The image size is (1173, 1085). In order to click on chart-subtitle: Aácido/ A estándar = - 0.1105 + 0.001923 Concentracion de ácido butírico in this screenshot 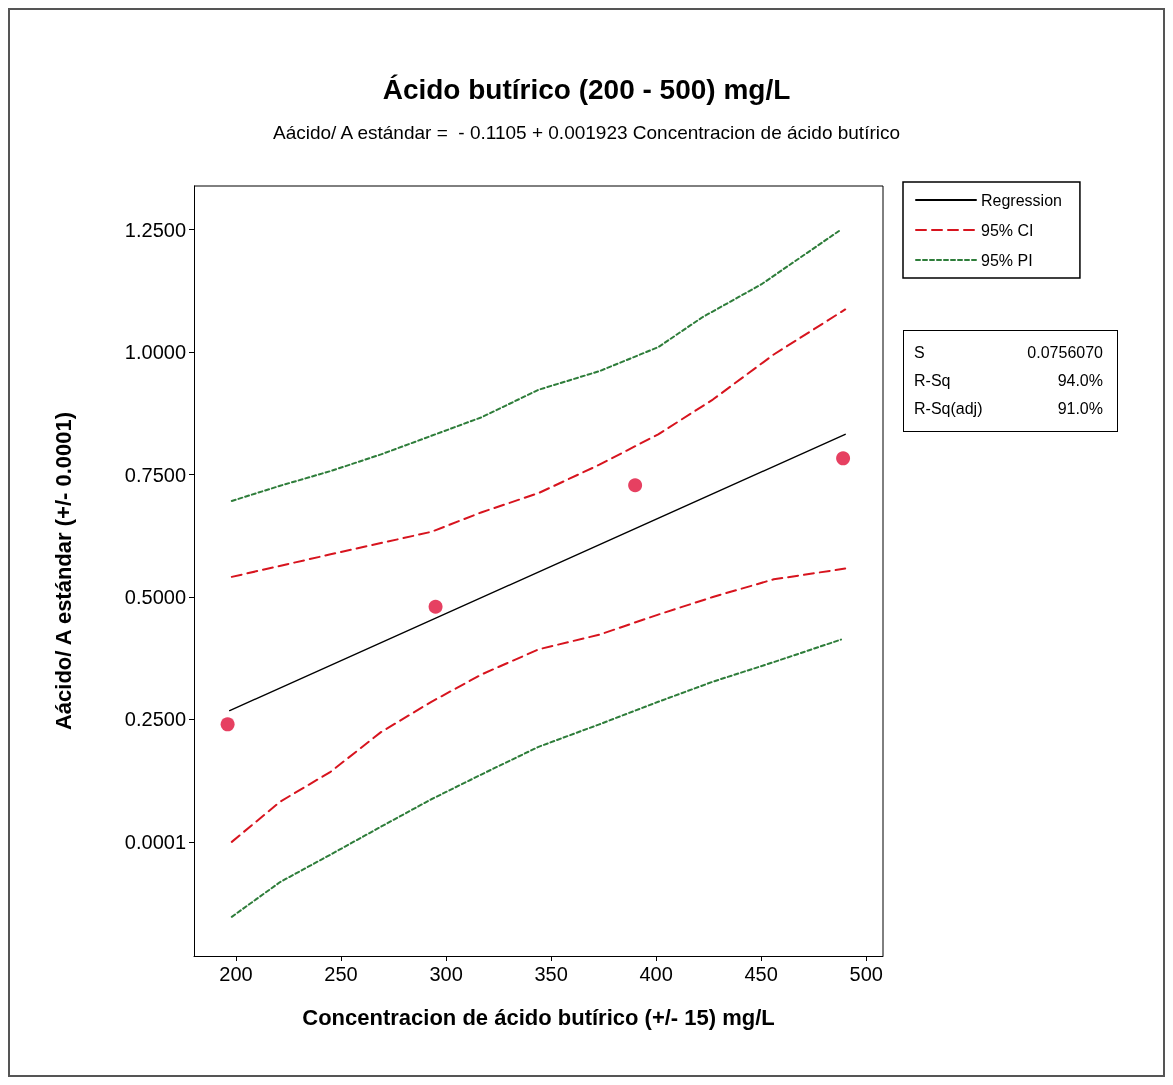, I will do `click(586, 132)`.